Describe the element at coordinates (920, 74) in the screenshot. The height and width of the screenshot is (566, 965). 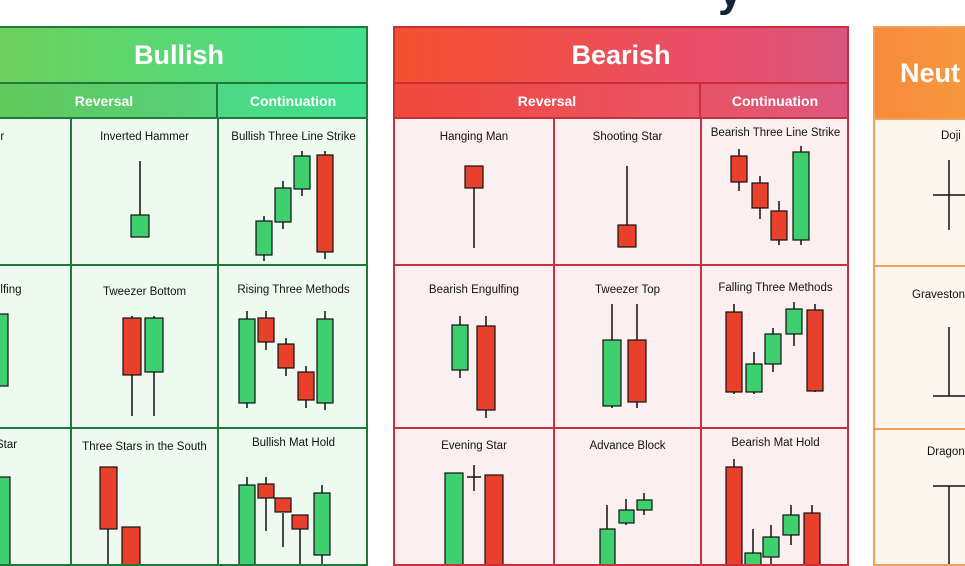
I see `neutral-title: Neut` at that location.